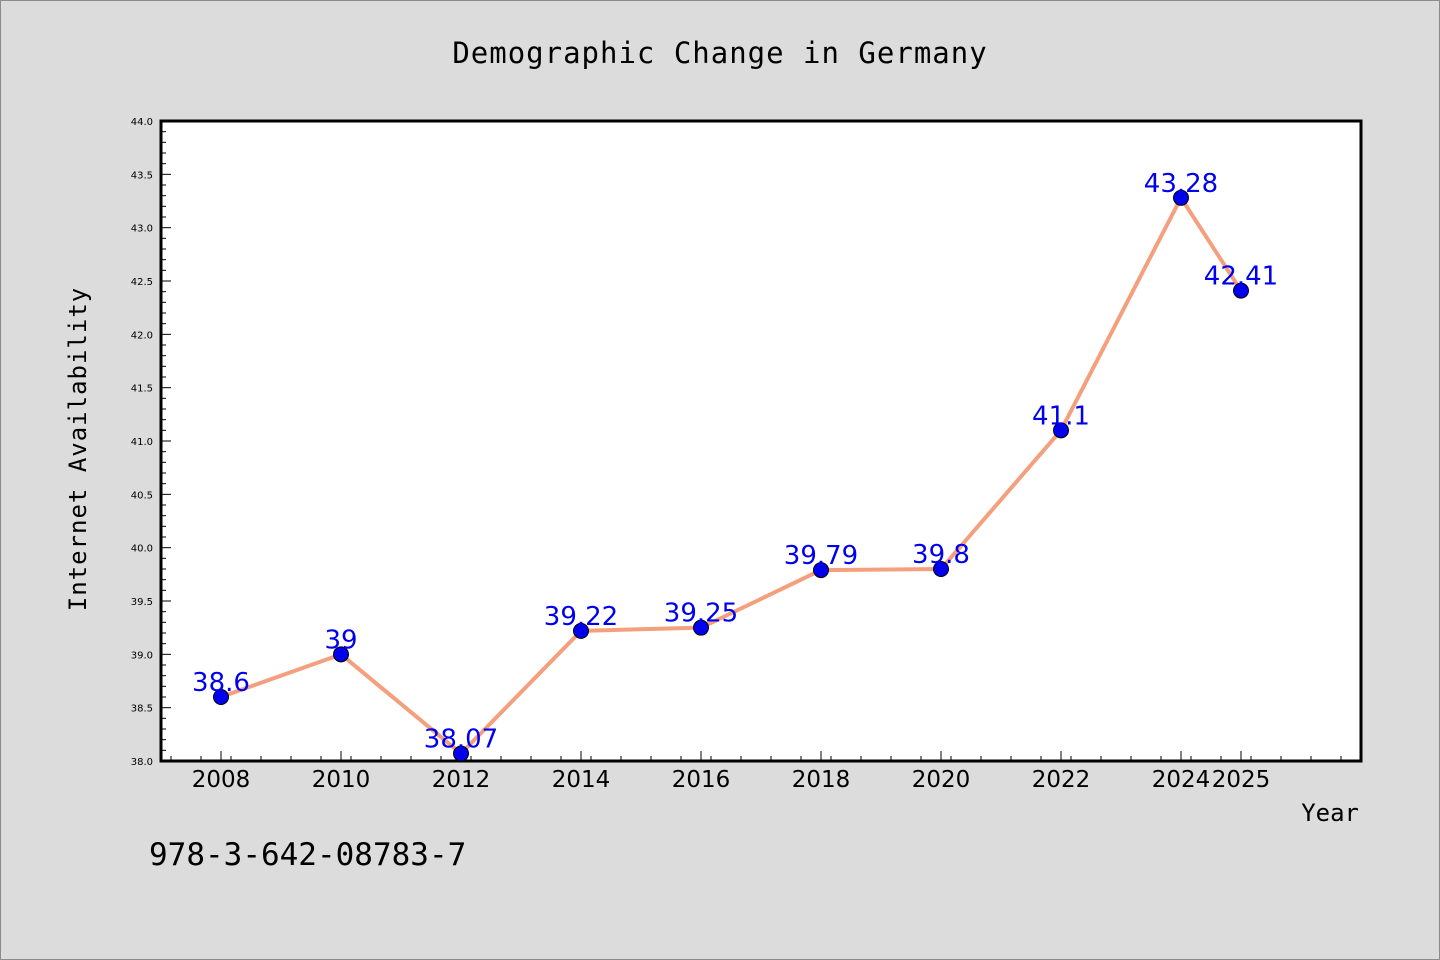 This screenshot has height=960, width=1440. Describe the element at coordinates (756, 772) in the screenshot. I see `x-axis: 2008 2010 2012 2014 2016 2018 2020 2022 2024 2025` at that location.